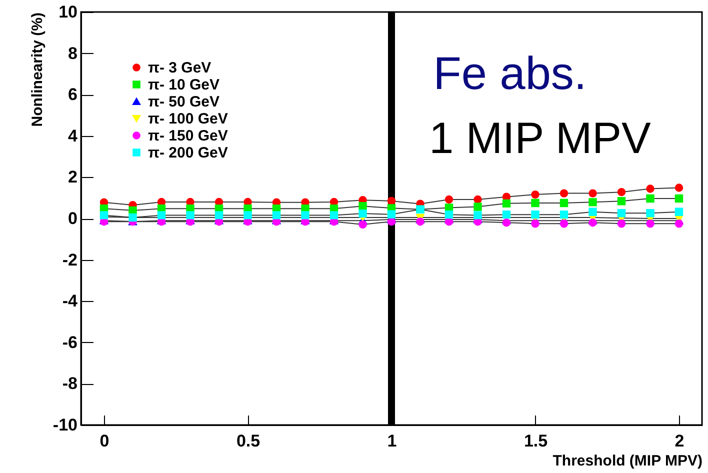 The height and width of the screenshot is (473, 708). Describe the element at coordinates (188, 153) in the screenshot. I see `legend-label: π- 200 GeV` at that location.